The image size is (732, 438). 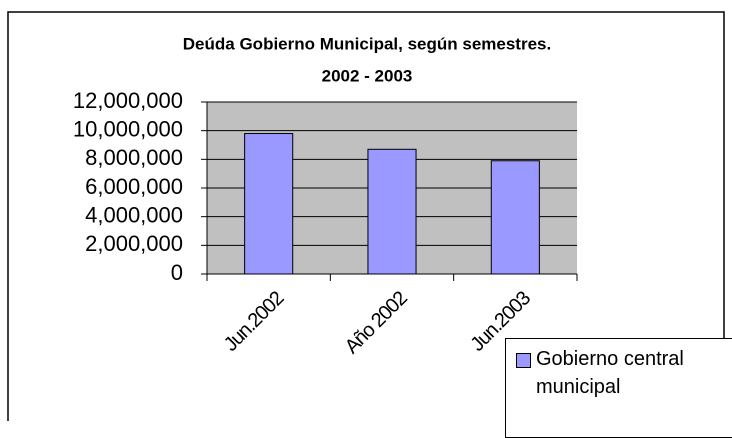 What do you see at coordinates (523, 360) in the screenshot?
I see `legend-swatch` at bounding box center [523, 360].